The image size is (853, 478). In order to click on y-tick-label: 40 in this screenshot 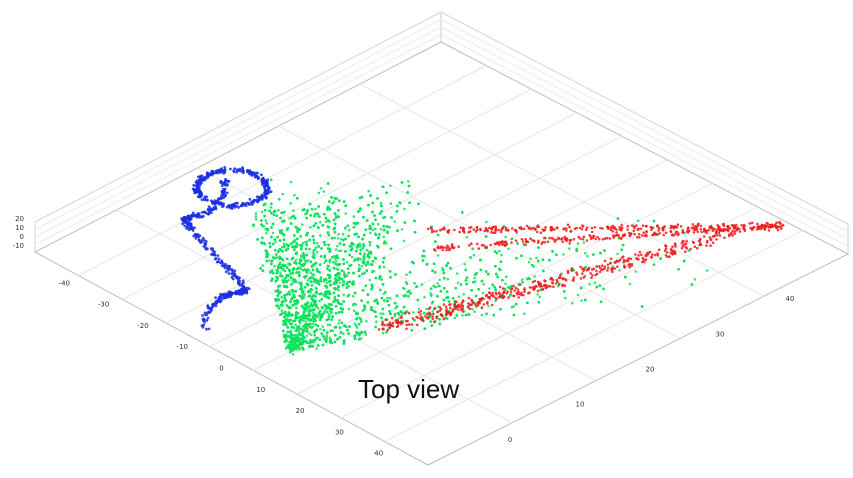, I will do `click(378, 454)`.